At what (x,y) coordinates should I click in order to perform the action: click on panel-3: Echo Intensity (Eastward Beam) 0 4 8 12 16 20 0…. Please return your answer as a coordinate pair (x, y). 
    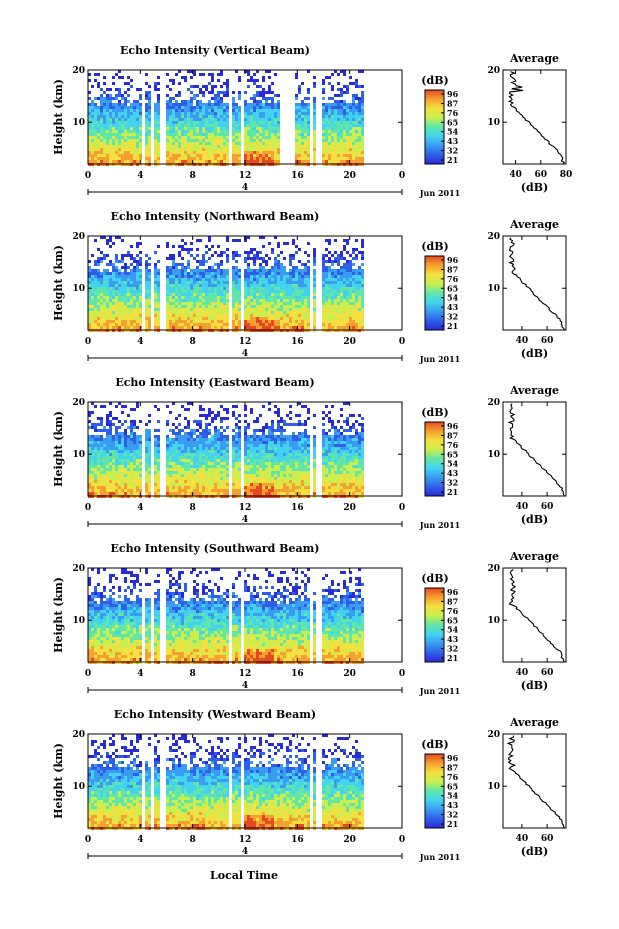
    Looking at the image, I should click on (309, 453).